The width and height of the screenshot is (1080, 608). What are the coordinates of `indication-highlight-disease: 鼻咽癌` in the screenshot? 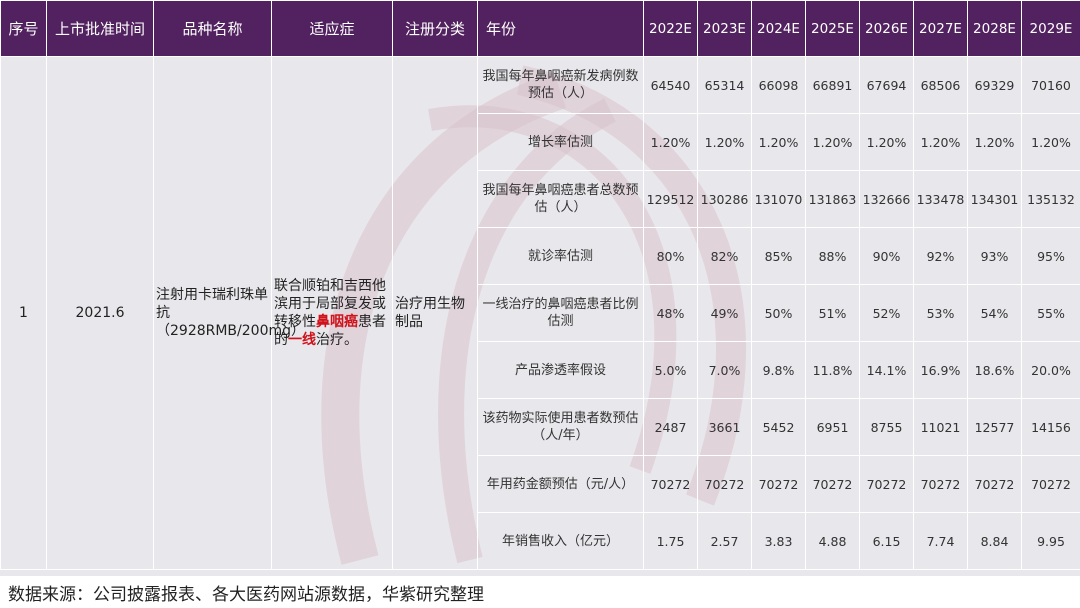 It's located at (337, 322).